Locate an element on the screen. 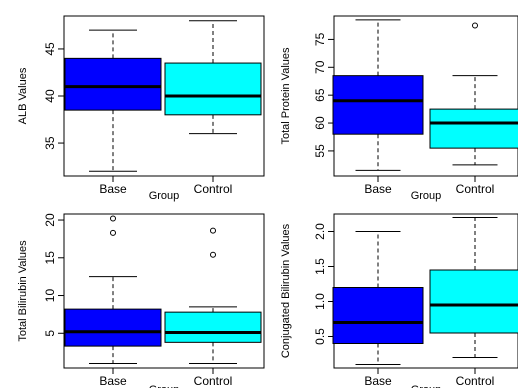 Image resolution: width=518 pixels, height=388 pixels. y-tick-label: 45 is located at coordinates (50, 49).